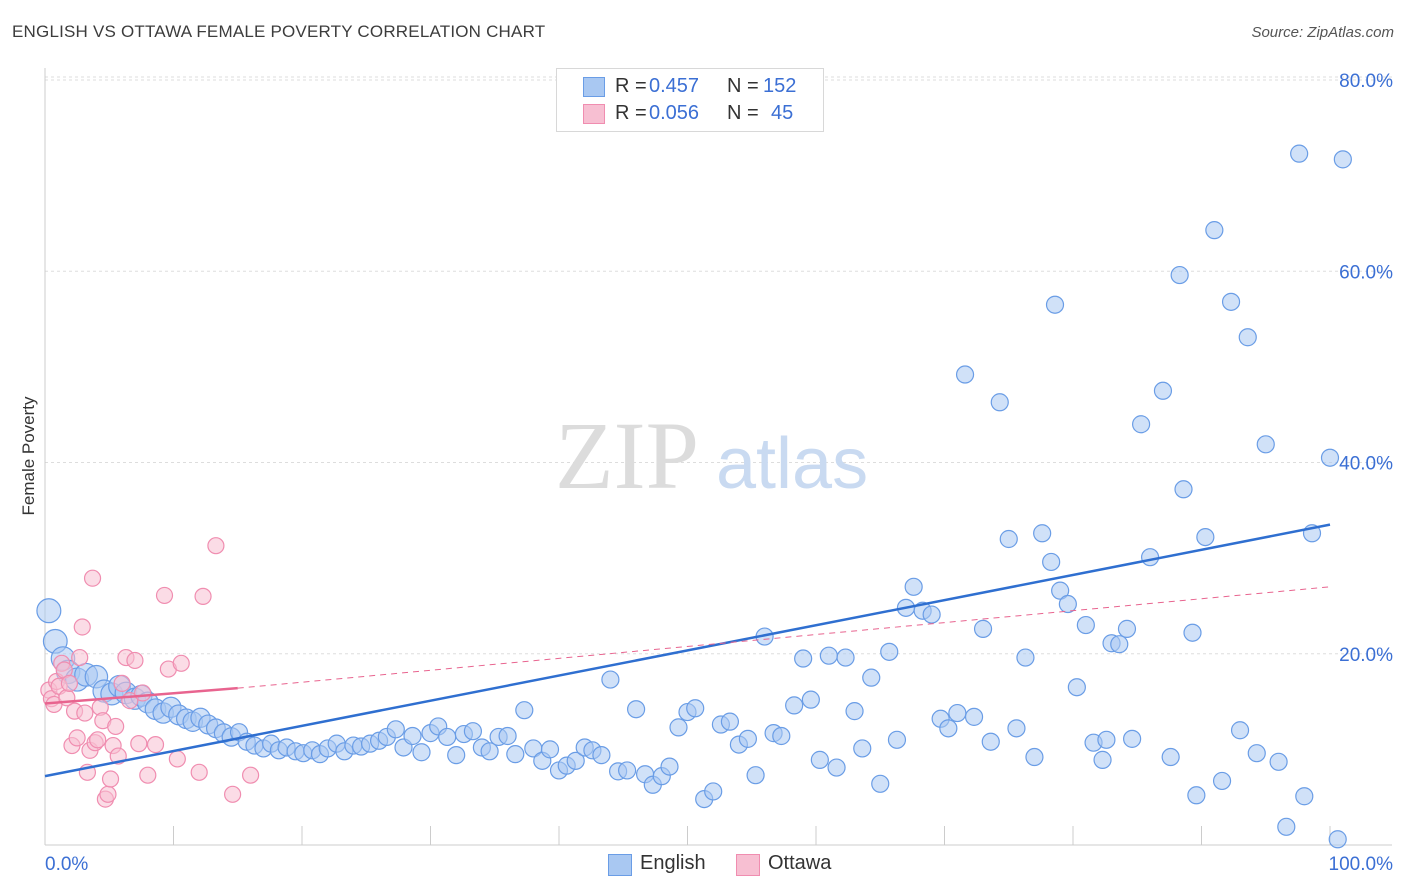 This screenshot has width=1406, height=892. What do you see at coordinates (792, 464) in the screenshot?
I see `watermark-atlas: atlas` at bounding box center [792, 464].